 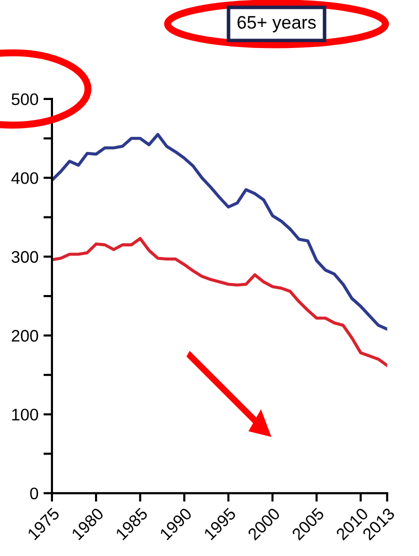 What do you see at coordinates (25, 257) in the screenshot?
I see `y-tick-label: 300` at bounding box center [25, 257].